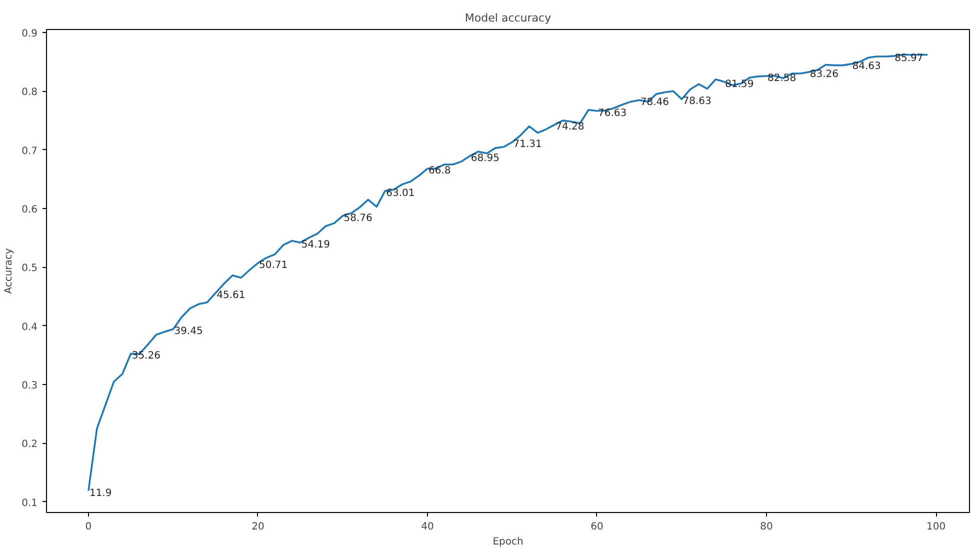 This screenshot has height=550, width=971. What do you see at coordinates (485, 158) in the screenshot?
I see `annotation: 68.95` at bounding box center [485, 158].